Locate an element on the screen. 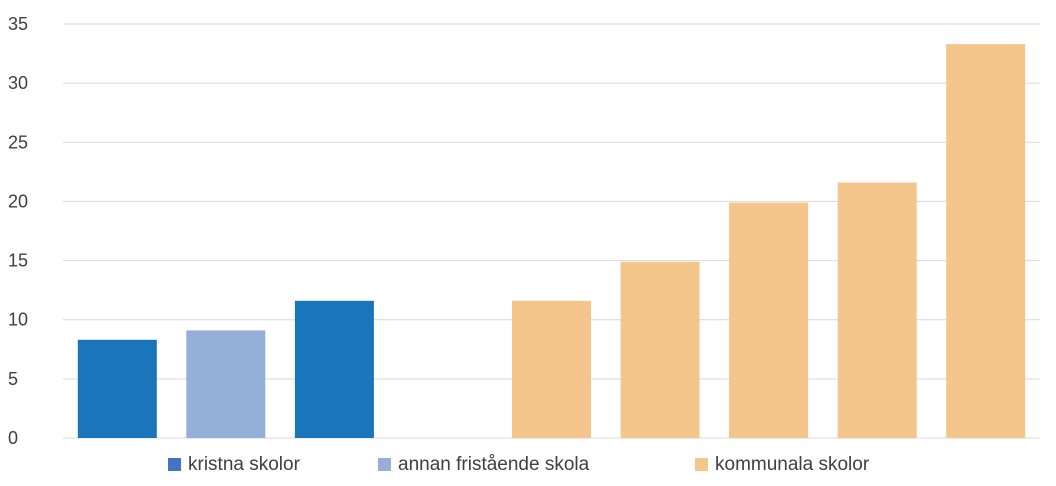  y-tick-label: 15 is located at coordinates (18, 261).